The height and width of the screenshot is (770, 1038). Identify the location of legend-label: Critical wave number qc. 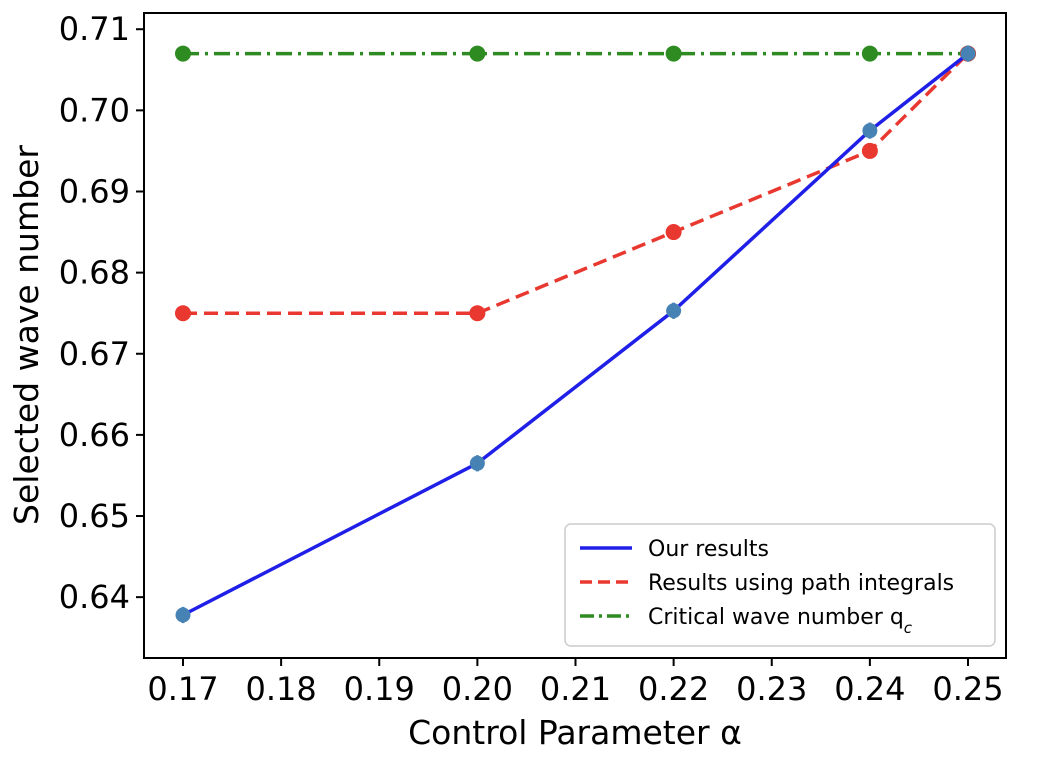
(780, 621).